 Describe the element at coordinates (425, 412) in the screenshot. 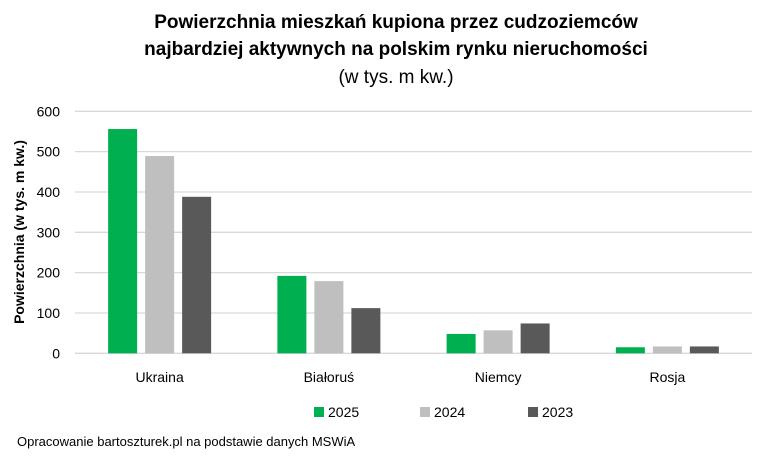

I see `legend-swatch-2024` at that location.